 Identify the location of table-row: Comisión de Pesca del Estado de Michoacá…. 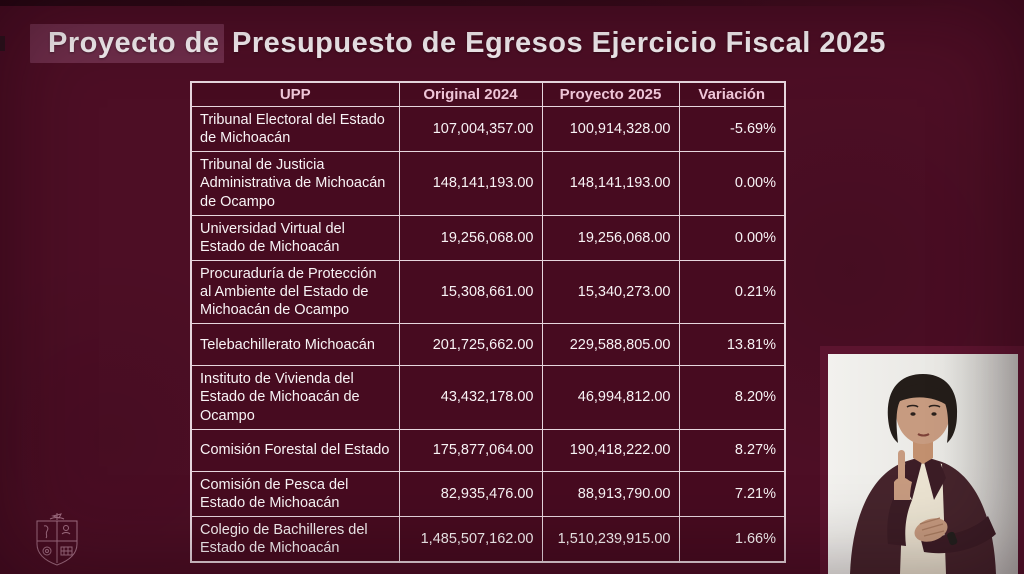
(488, 493).